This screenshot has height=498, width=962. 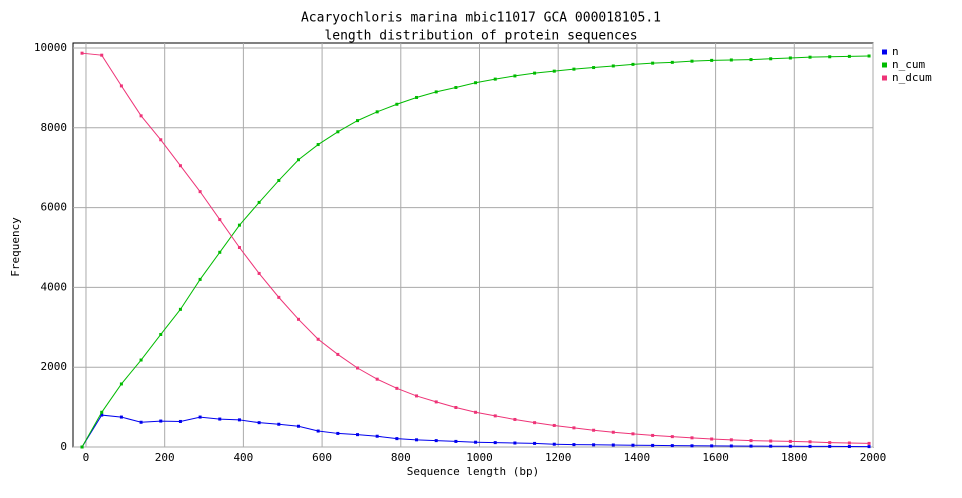 What do you see at coordinates (873, 457) in the screenshot?
I see `x-tick-label: 2000` at bounding box center [873, 457].